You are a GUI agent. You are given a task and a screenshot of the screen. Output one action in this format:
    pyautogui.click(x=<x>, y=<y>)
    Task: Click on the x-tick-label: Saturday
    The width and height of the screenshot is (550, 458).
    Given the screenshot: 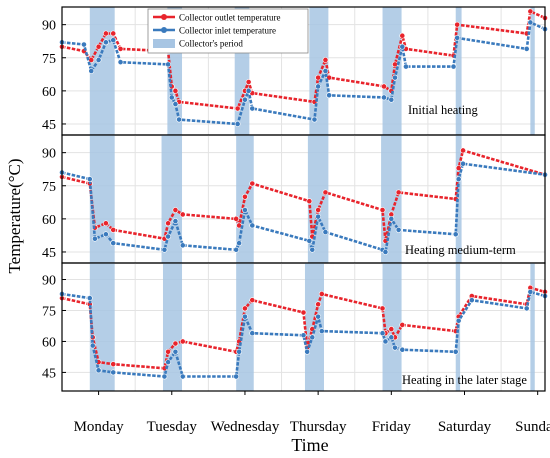 What is the action you would take?
    pyautogui.click(x=465, y=427)
    